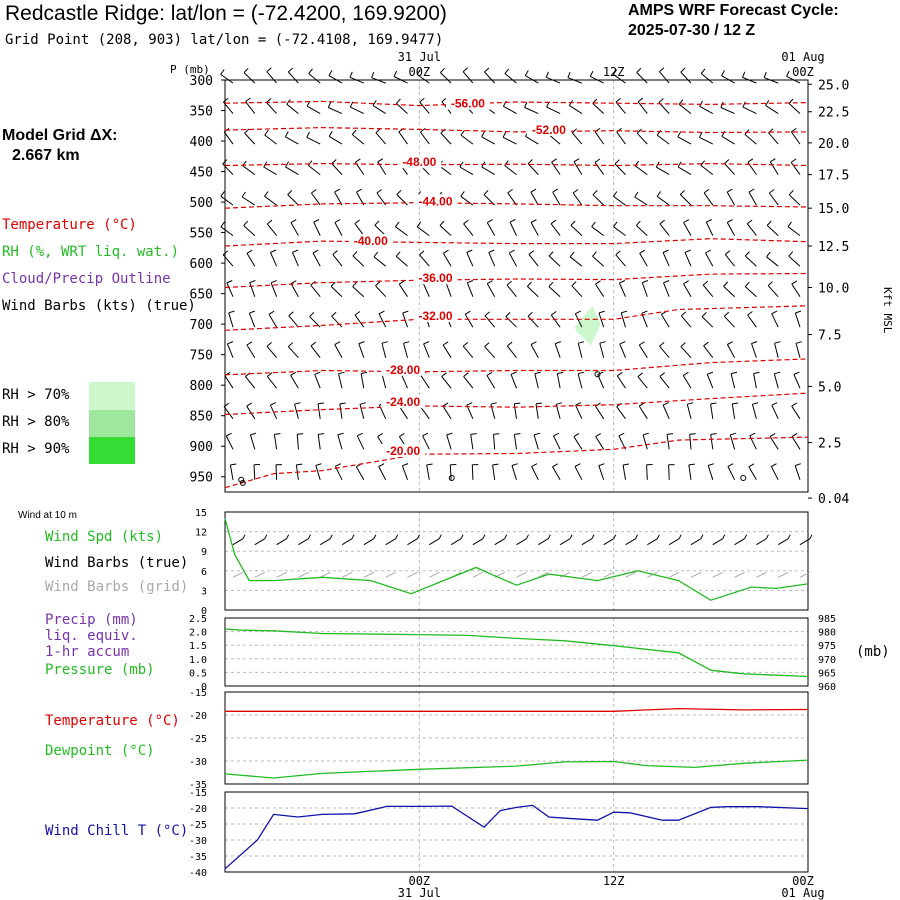  Describe the element at coordinates (201, 533) in the screenshot. I see `wind-tick-label: 12` at that location.